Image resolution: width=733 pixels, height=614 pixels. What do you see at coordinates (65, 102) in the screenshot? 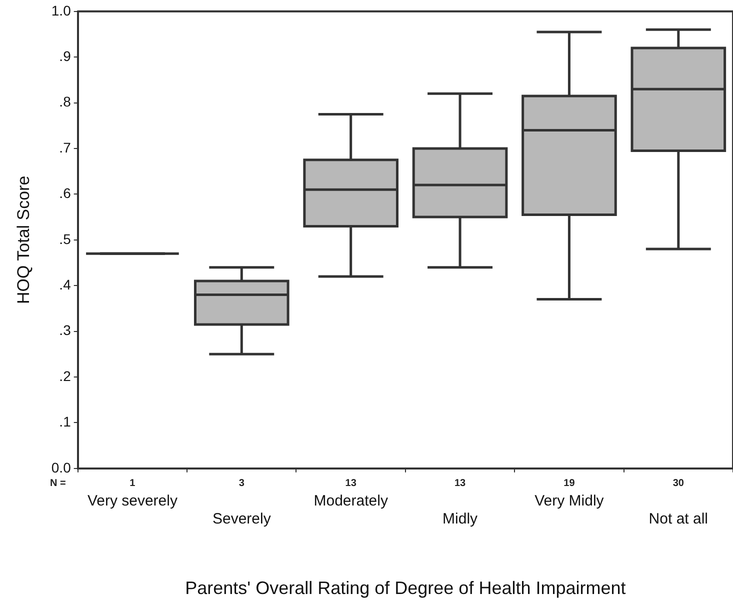
I see `y-tick-label: .8` at bounding box center [65, 102].